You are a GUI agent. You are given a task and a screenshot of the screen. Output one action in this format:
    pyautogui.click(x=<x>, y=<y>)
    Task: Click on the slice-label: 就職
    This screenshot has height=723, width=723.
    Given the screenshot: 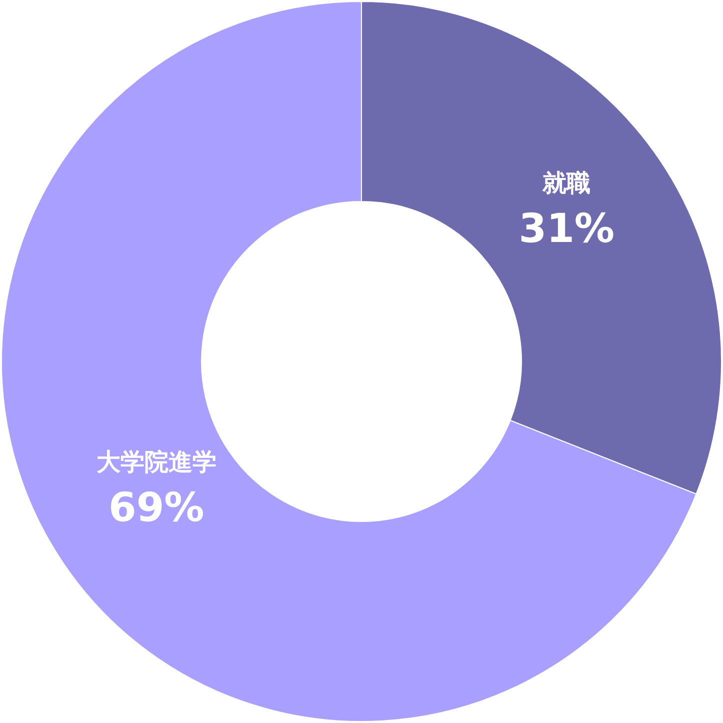 What is the action you would take?
    pyautogui.click(x=566, y=183)
    